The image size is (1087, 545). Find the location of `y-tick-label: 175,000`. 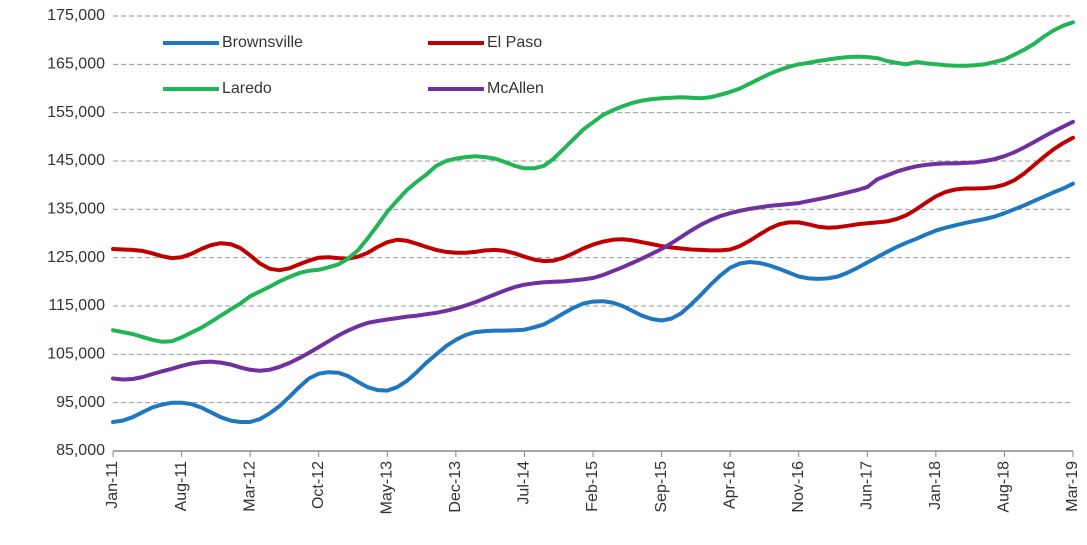

y-tick-label: 175,000 is located at coordinates (76, 15).